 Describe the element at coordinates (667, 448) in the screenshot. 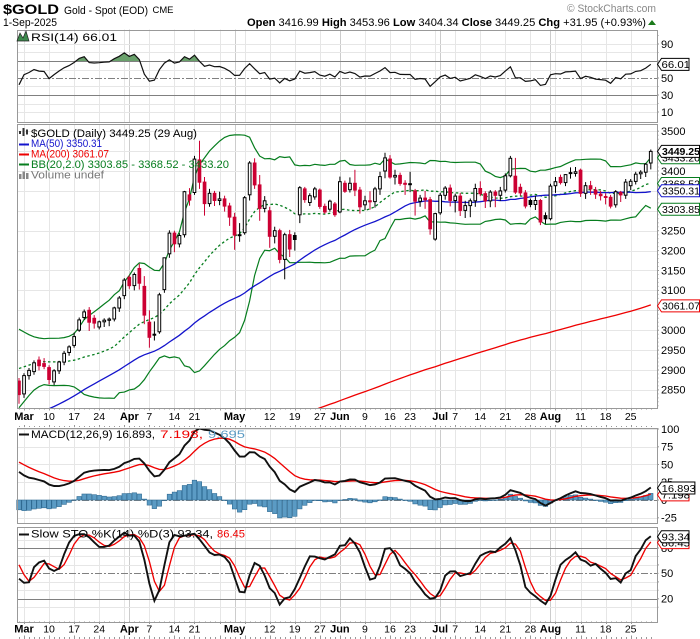

I see `svg-text: 75` at that location.